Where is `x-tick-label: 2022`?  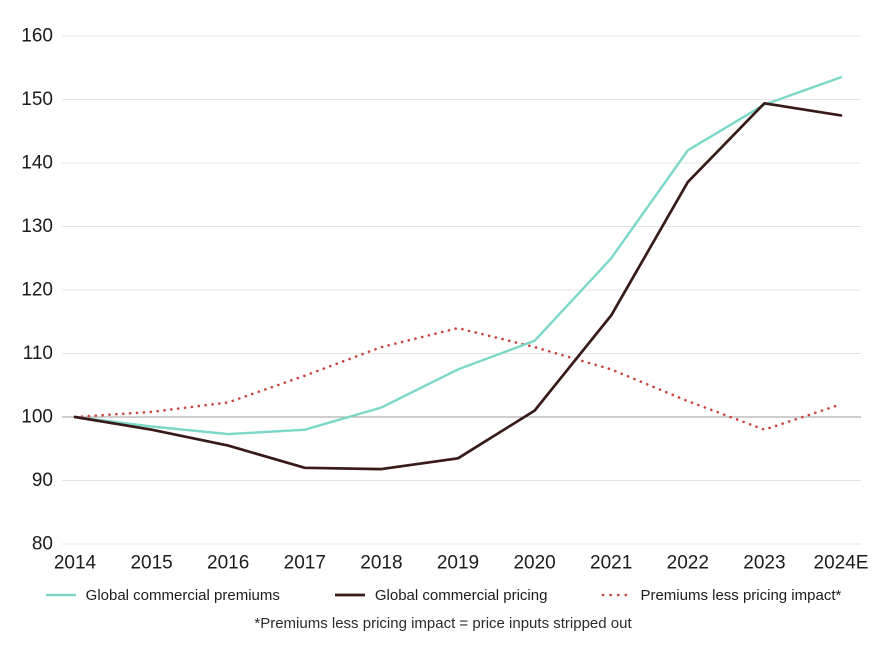 x-tick-label: 2022 is located at coordinates (688, 563).